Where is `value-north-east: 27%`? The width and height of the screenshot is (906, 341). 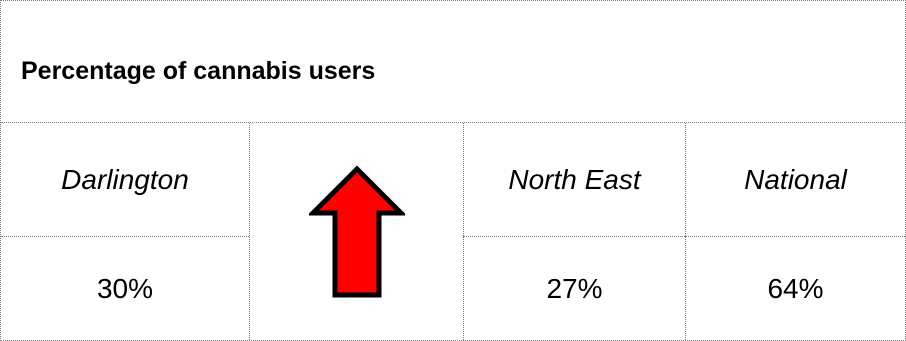
value-north-east: 27% is located at coordinates (574, 288).